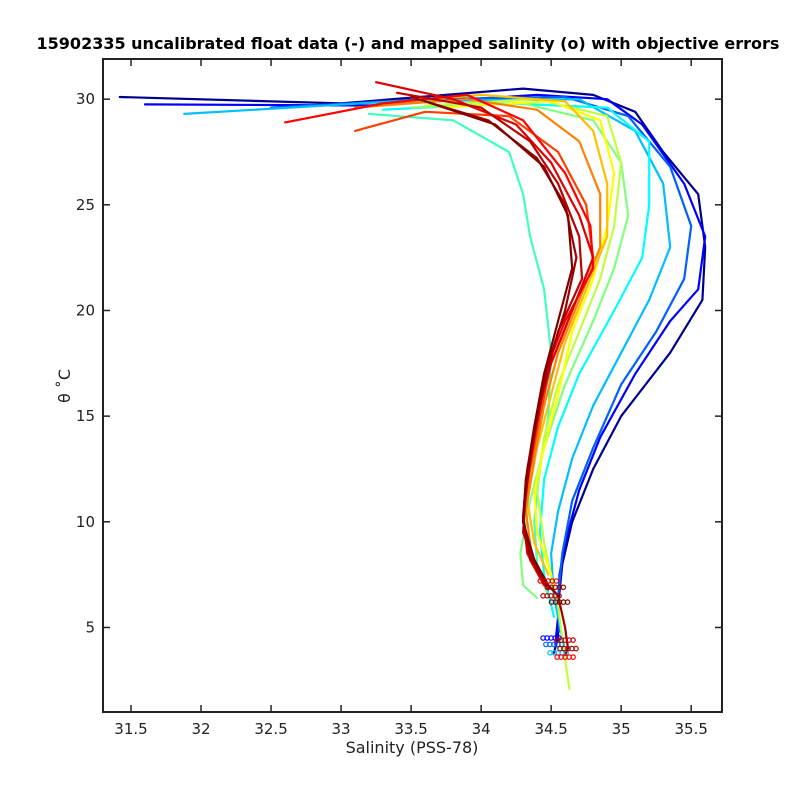 This screenshot has height=800, width=800. I want to click on x-tick-label: 35.5, so click(690, 729).